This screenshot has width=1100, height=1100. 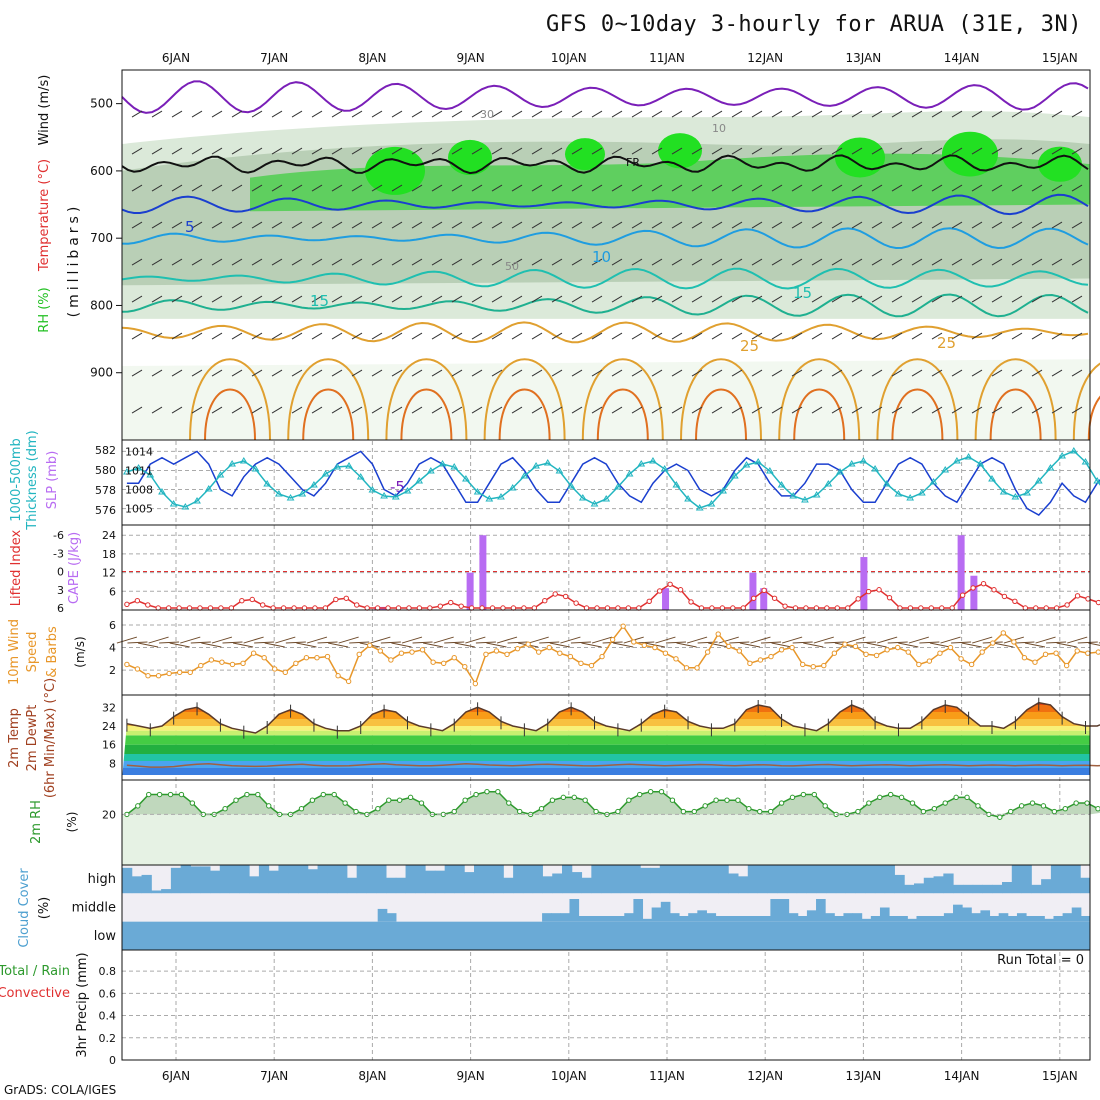 I want to click on cape-bar, so click(x=470, y=591).